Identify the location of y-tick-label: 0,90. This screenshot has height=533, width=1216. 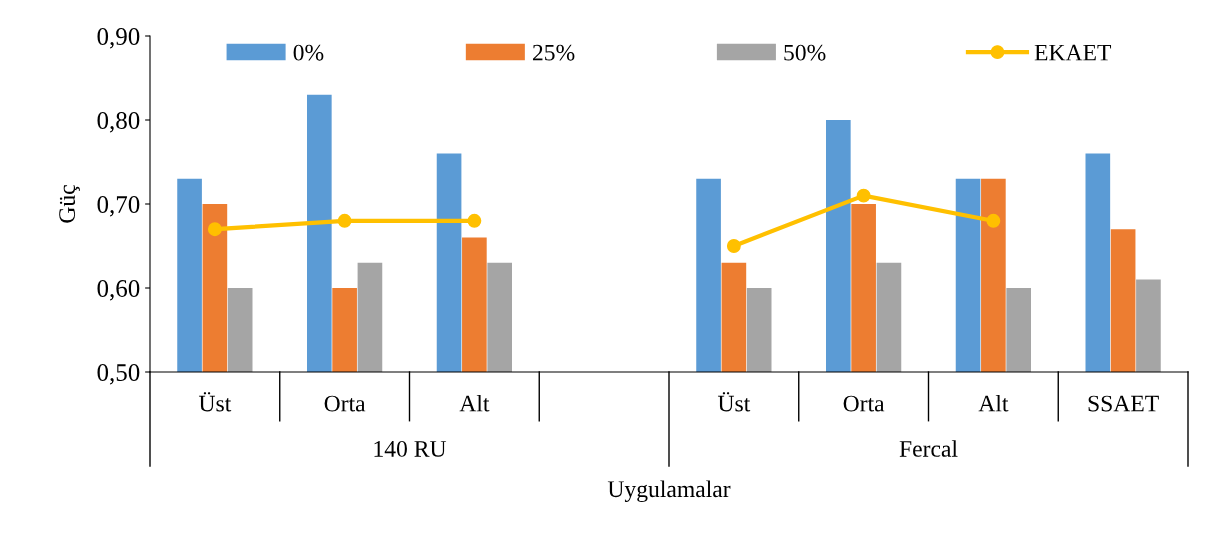
(118, 38).